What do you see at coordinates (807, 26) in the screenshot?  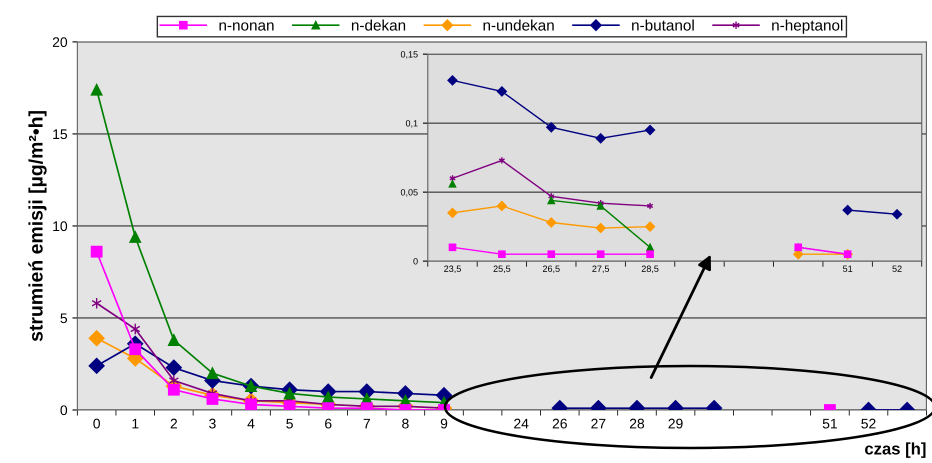 I see `legend-label: n-heptanol` at bounding box center [807, 26].